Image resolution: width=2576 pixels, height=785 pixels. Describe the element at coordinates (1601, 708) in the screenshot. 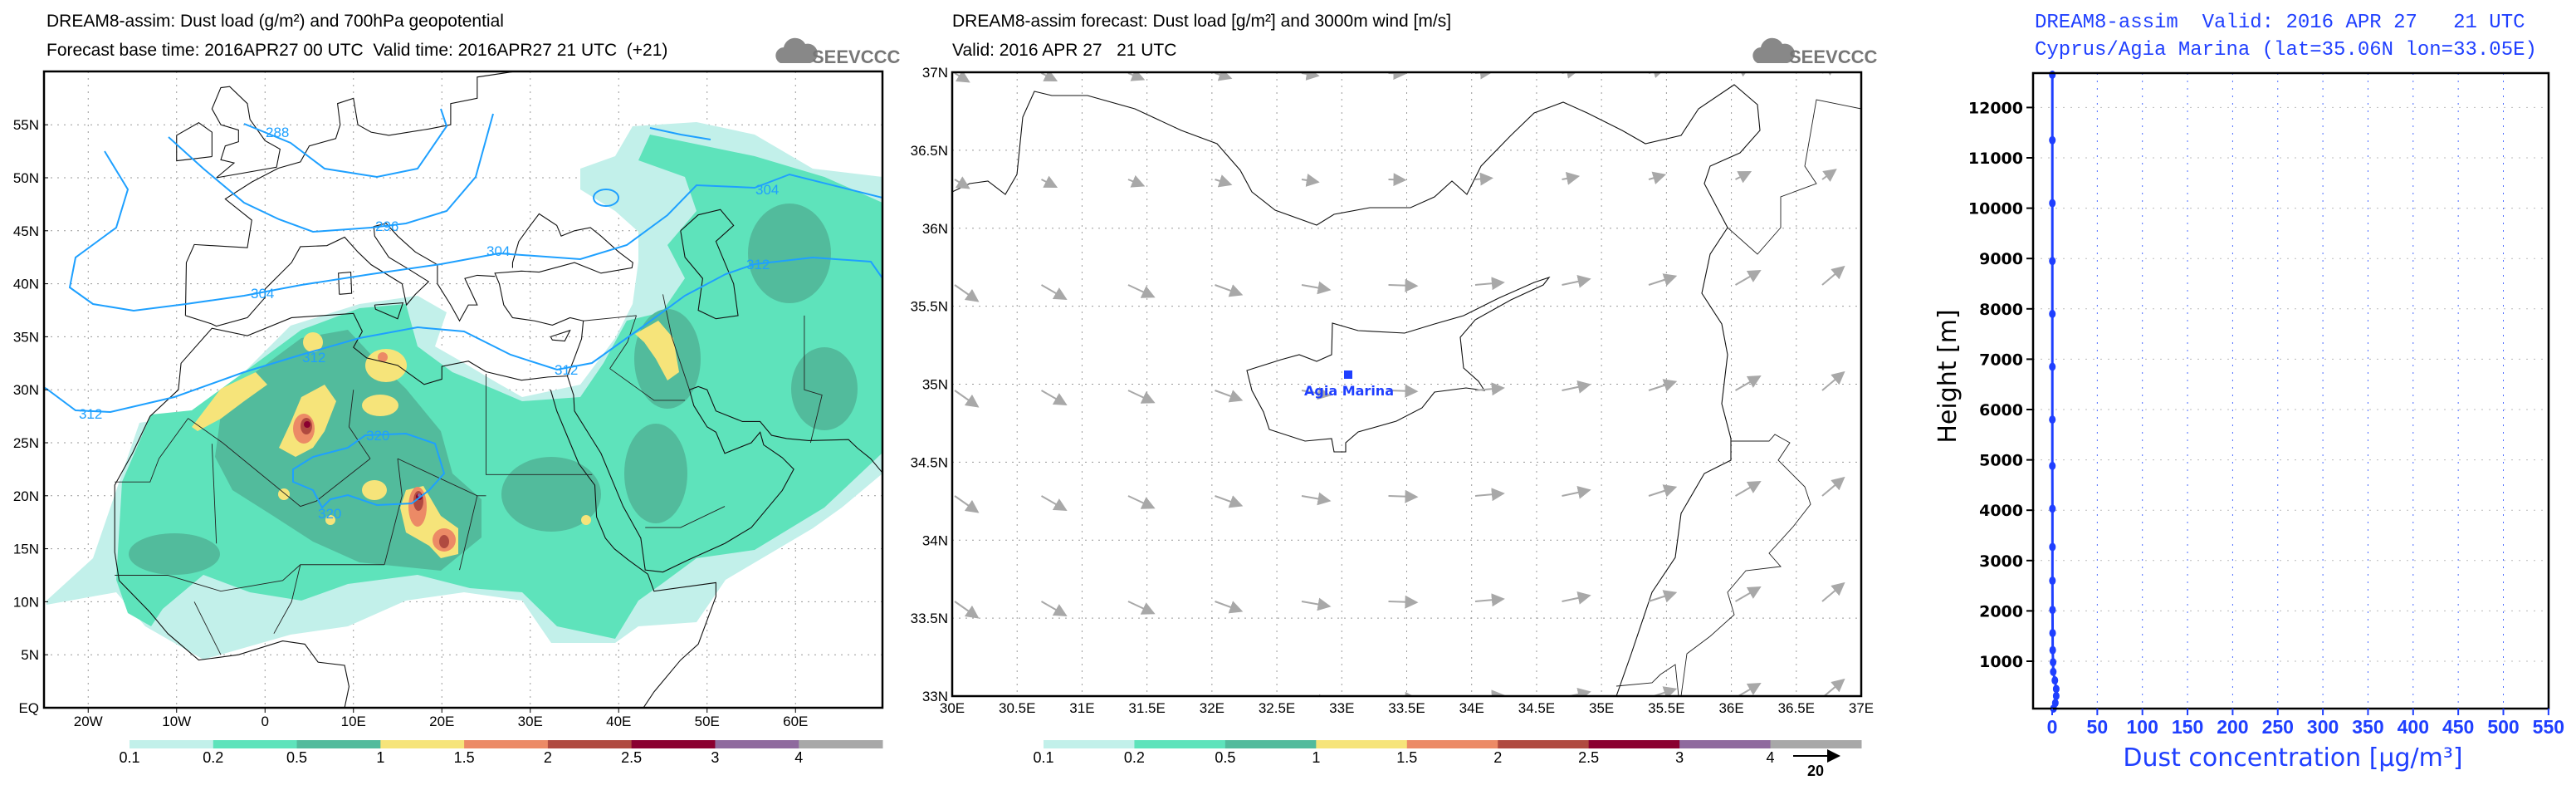

I see `lon-label: 35E` at that location.